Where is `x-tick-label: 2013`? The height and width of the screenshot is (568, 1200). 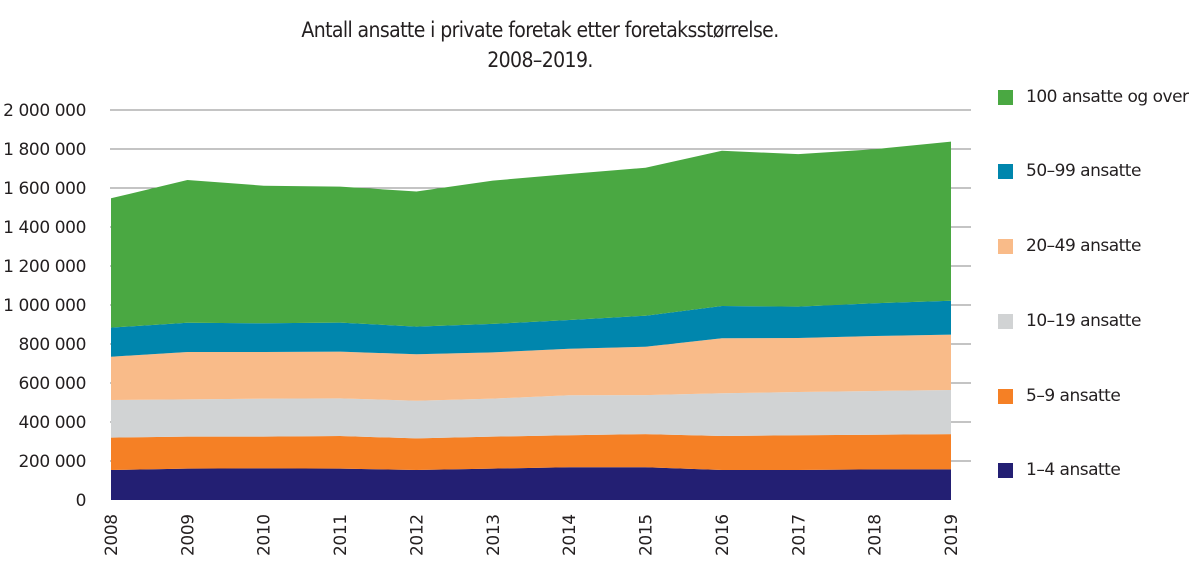 x-tick-label: 2013 is located at coordinates (494, 535).